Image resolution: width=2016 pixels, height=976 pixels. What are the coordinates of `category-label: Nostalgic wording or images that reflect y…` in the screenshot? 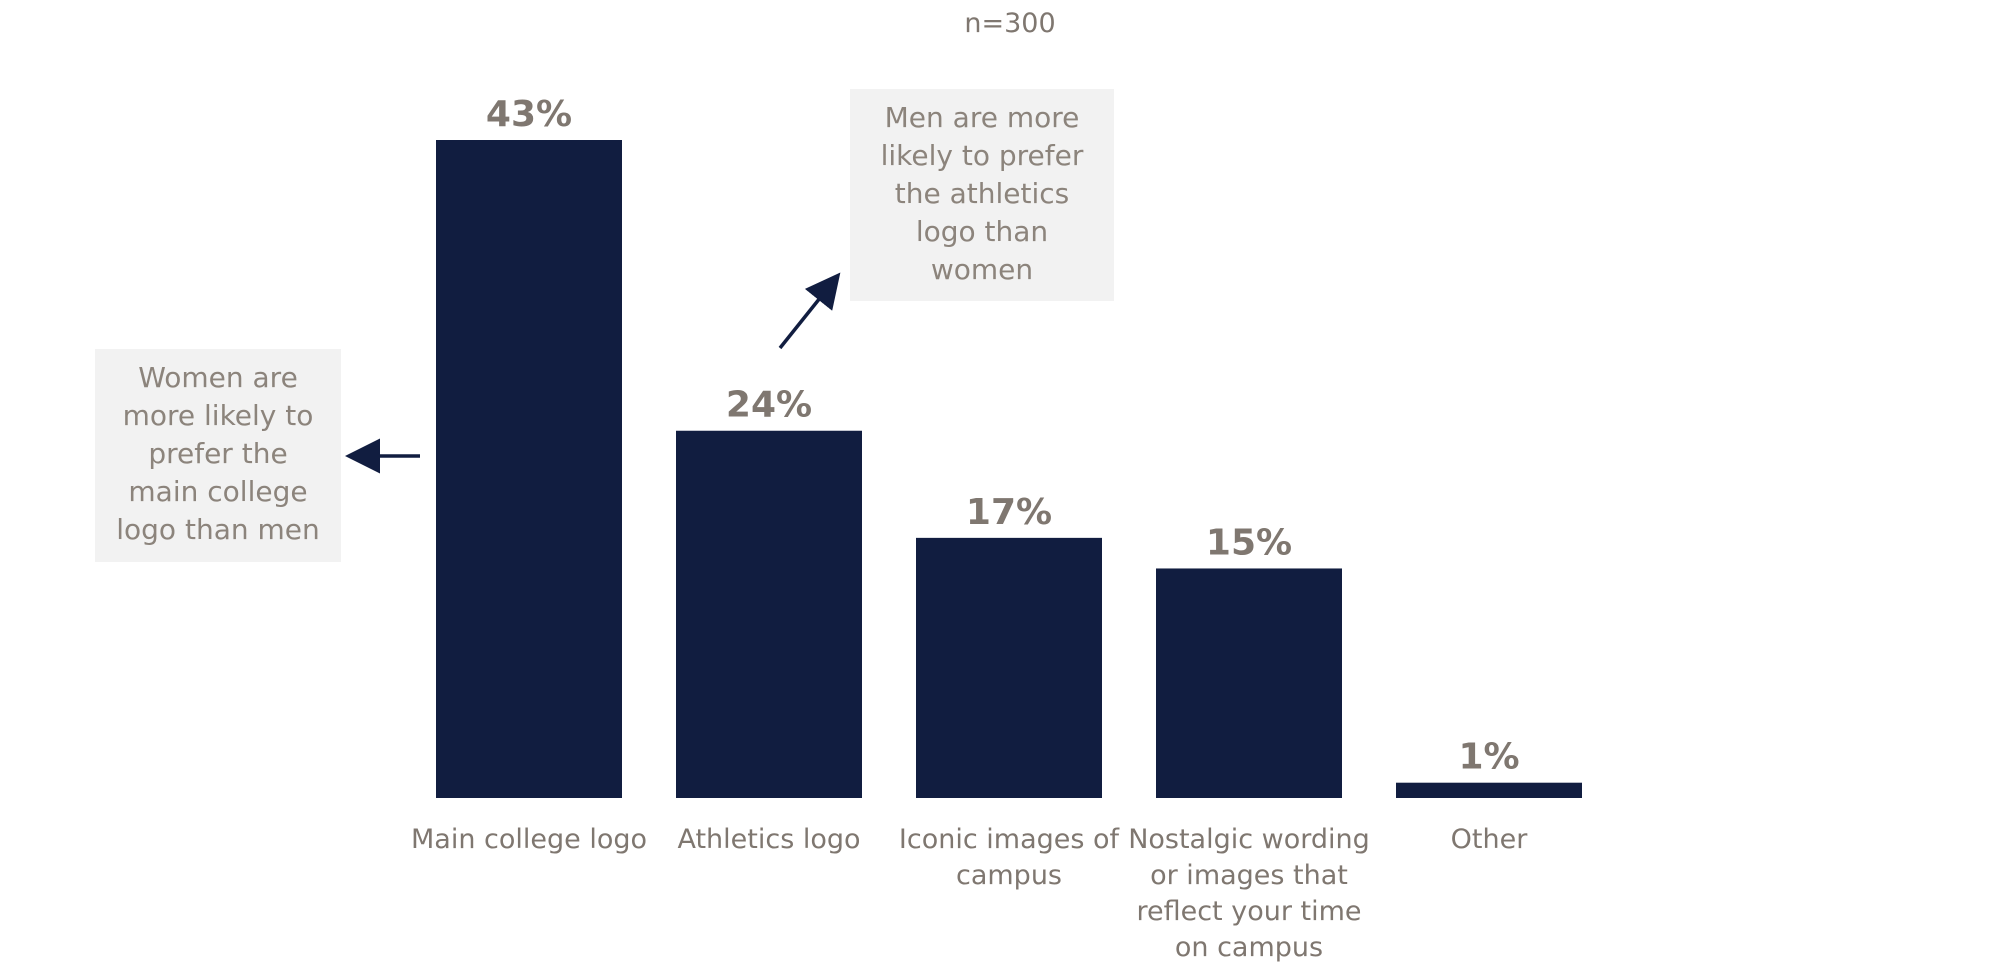 It's located at (1249, 893).